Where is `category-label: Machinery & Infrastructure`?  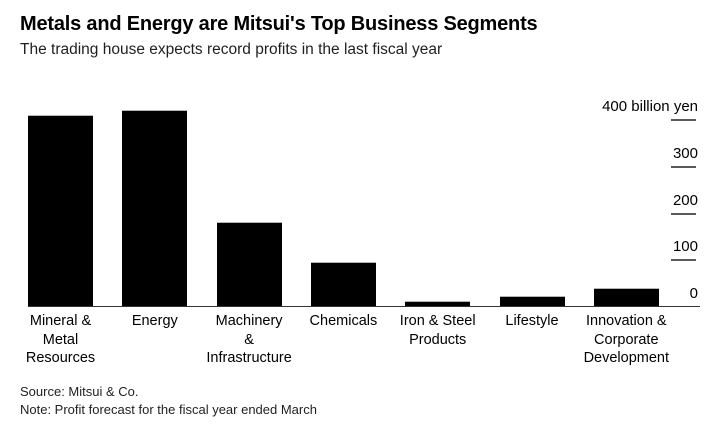
category-label: Machinery & Infrastructure is located at coordinates (249, 339).